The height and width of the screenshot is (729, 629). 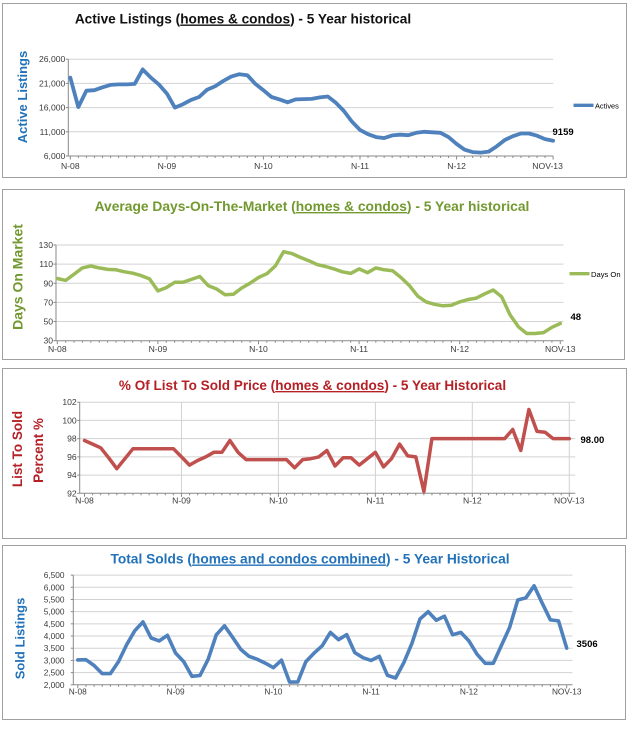 I want to click on svg-text: 4,000, so click(x=54, y=636).